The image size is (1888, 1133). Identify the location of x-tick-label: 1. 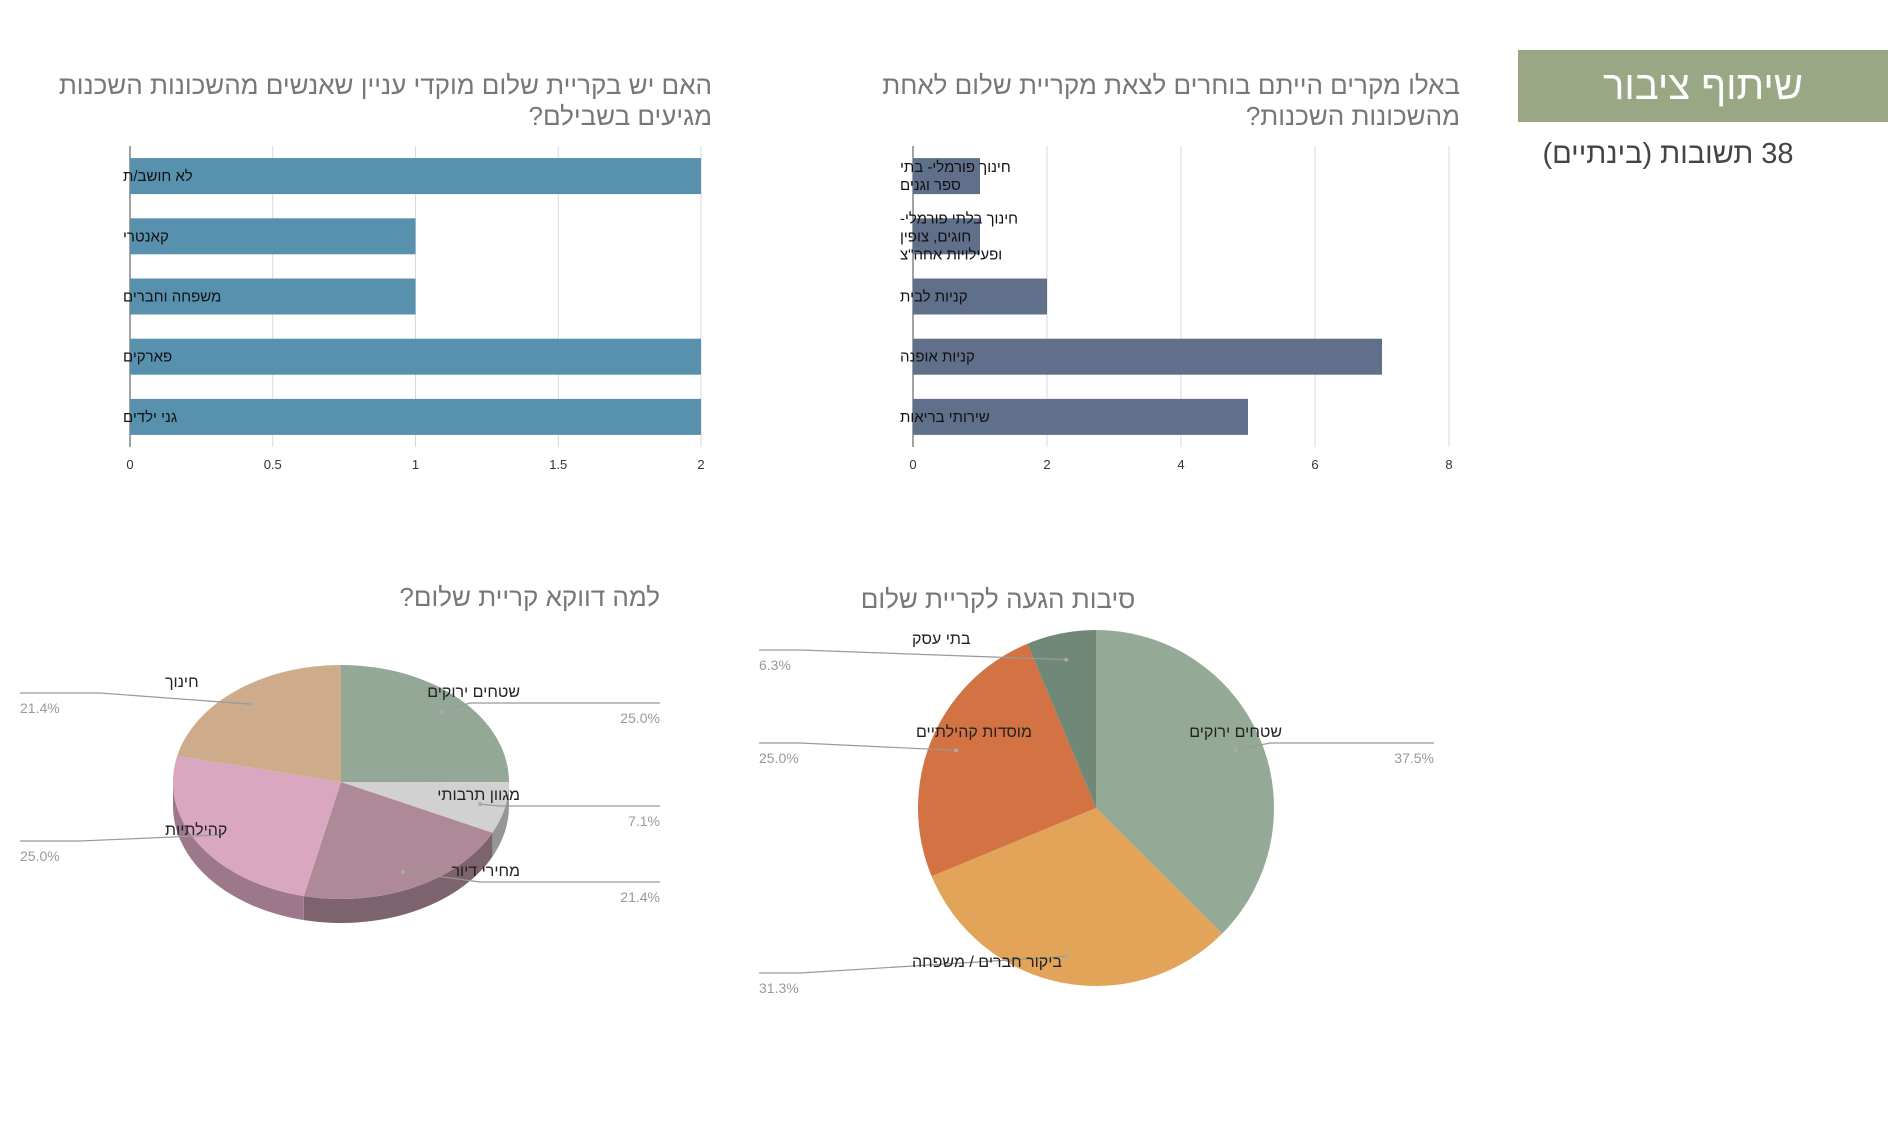
(415, 464).